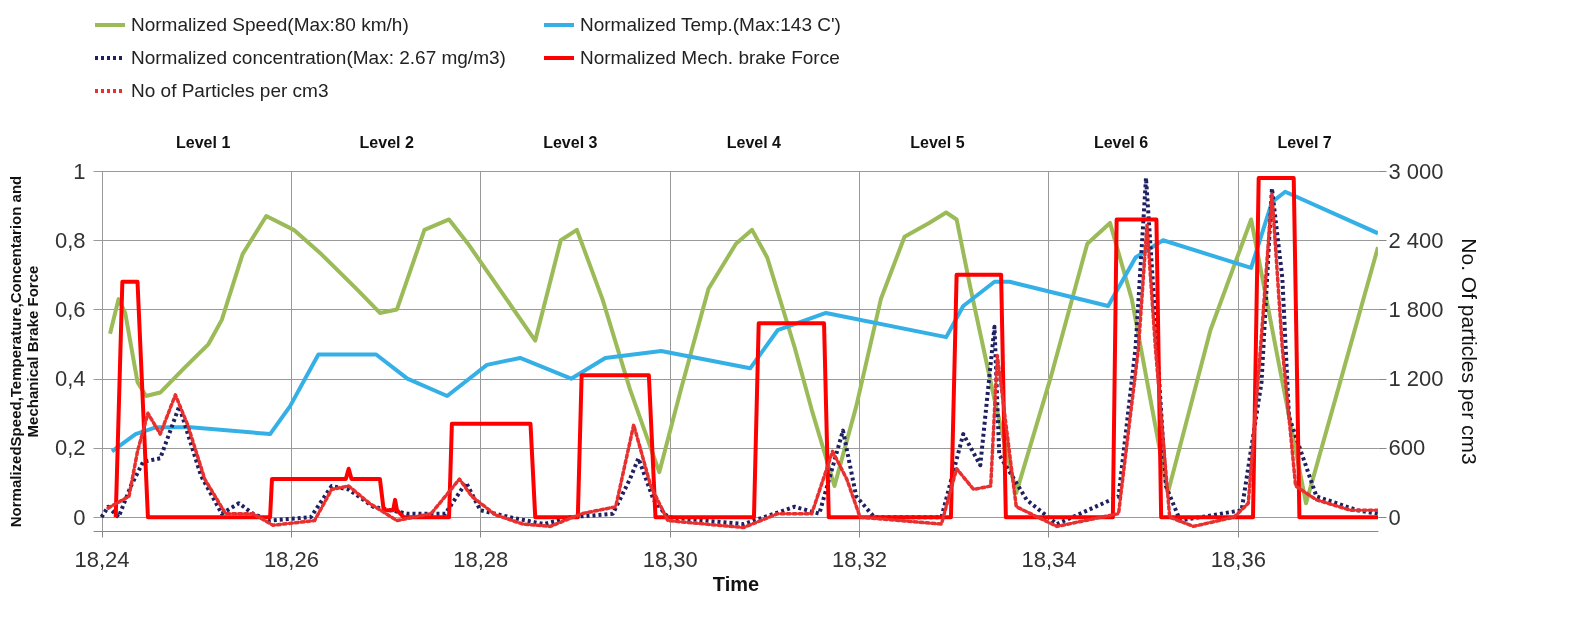  Describe the element at coordinates (70, 309) in the screenshot. I see `y-tick-label: 0,6` at that location.